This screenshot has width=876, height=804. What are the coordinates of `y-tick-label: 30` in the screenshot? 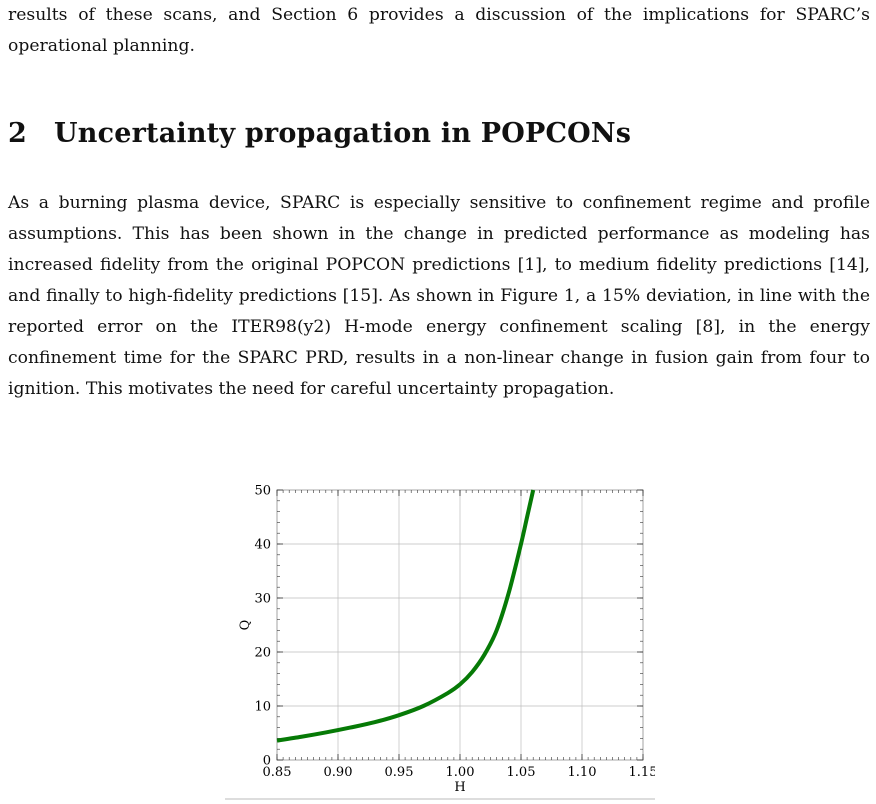 It's located at (262, 599).